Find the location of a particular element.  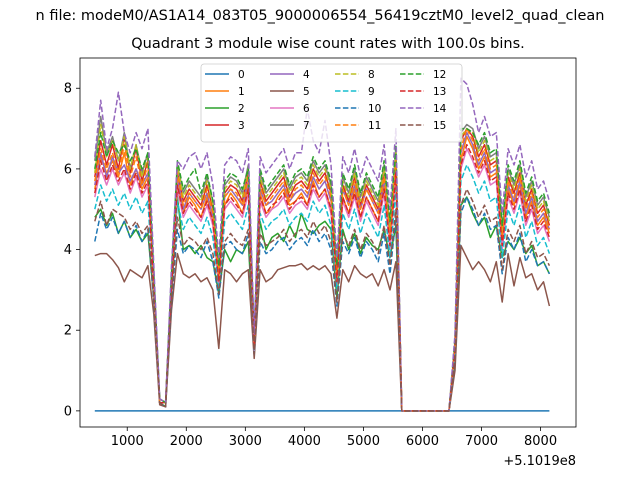

x-tick-label: 4000 is located at coordinates (304, 441).